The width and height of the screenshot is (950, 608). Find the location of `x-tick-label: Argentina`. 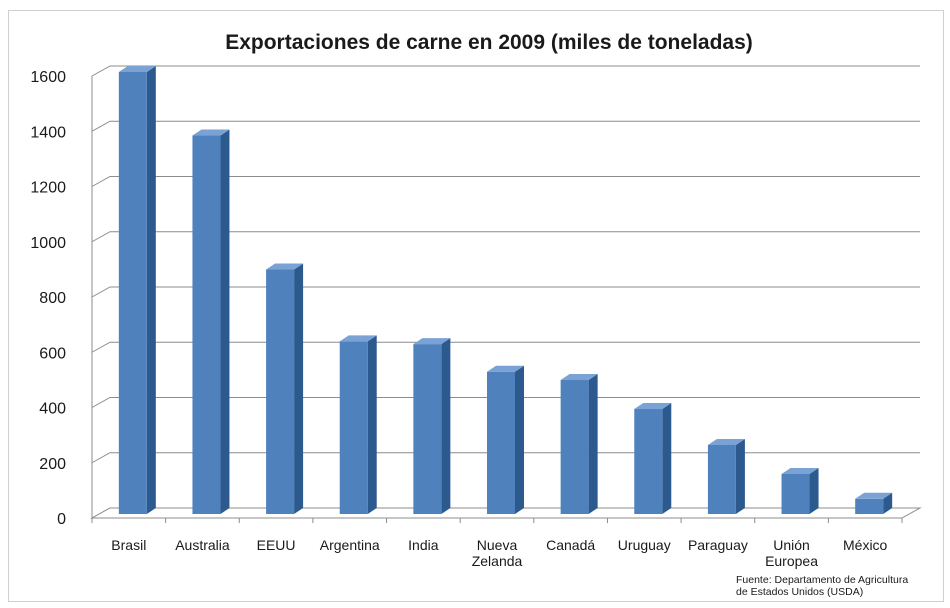

x-tick-label: Argentina is located at coordinates (350, 545).